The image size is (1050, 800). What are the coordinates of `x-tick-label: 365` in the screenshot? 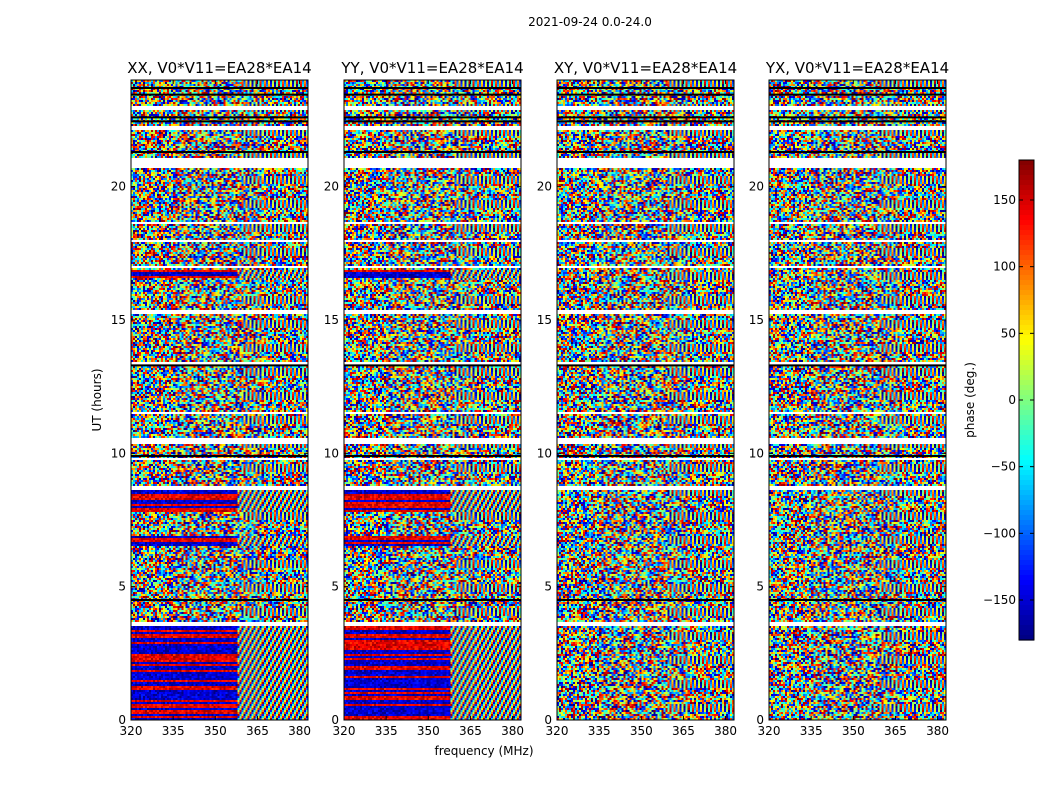 It's located at (470, 731).